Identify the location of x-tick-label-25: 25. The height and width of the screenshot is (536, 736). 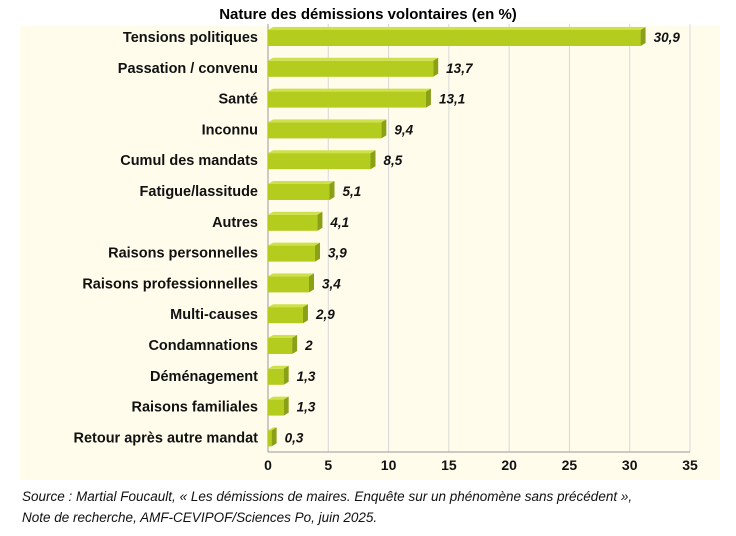
(570, 465).